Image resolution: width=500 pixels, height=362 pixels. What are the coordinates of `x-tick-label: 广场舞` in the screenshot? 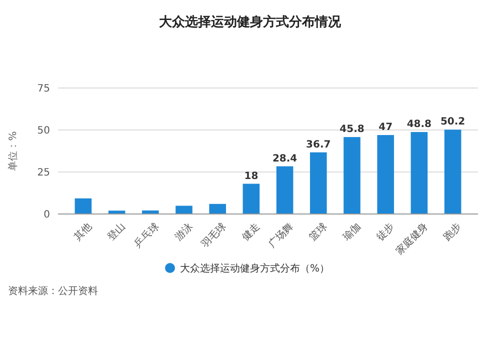 It's located at (281, 235).